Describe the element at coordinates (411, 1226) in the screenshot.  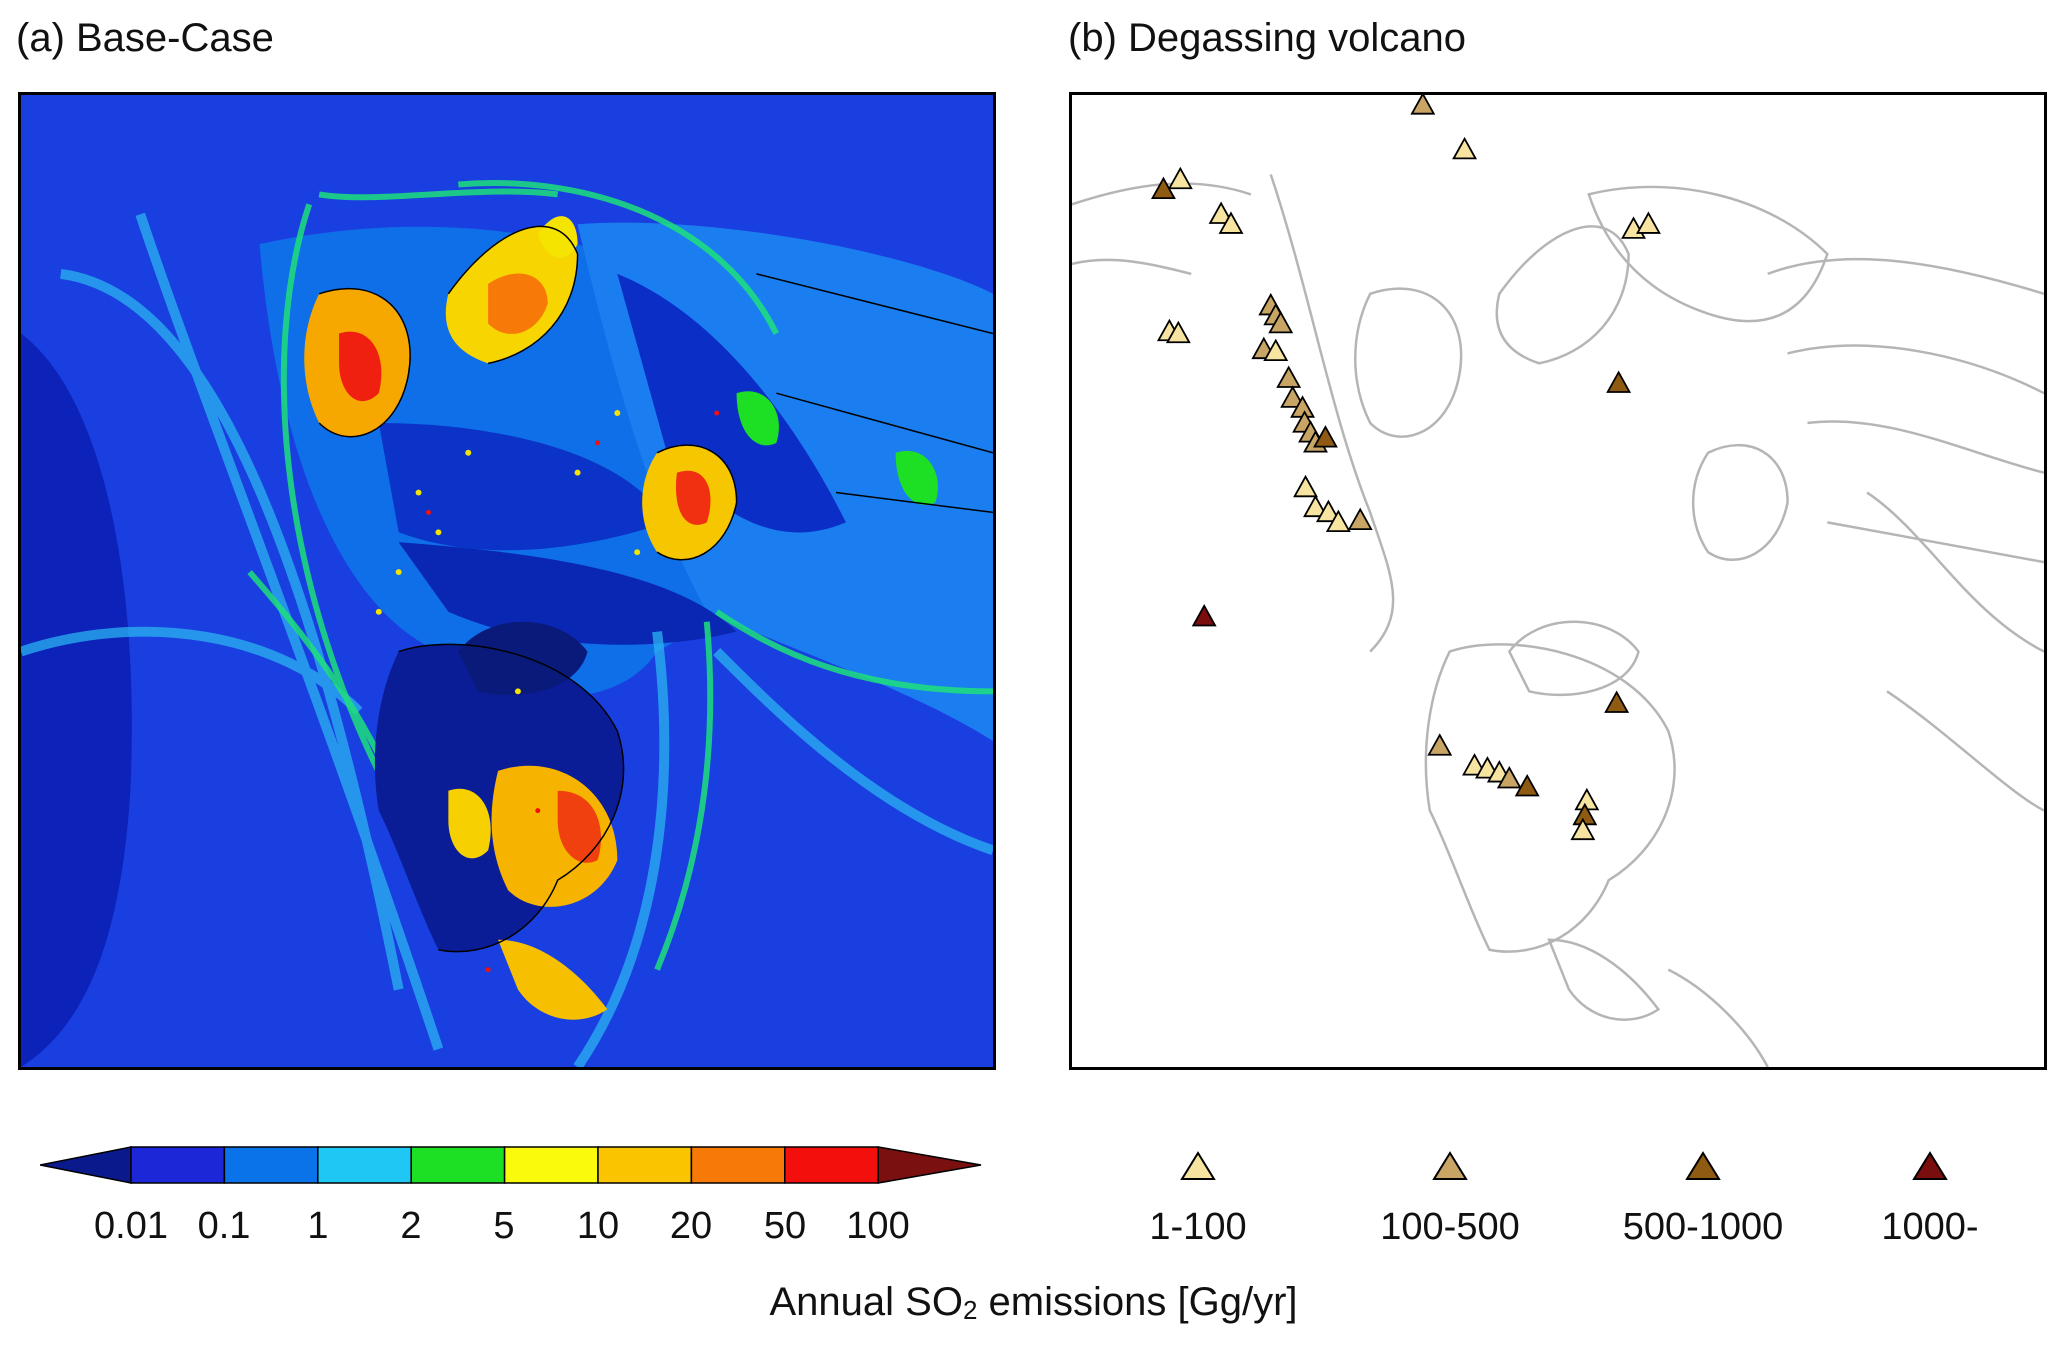
I see `colorbar-tick: 2` at that location.